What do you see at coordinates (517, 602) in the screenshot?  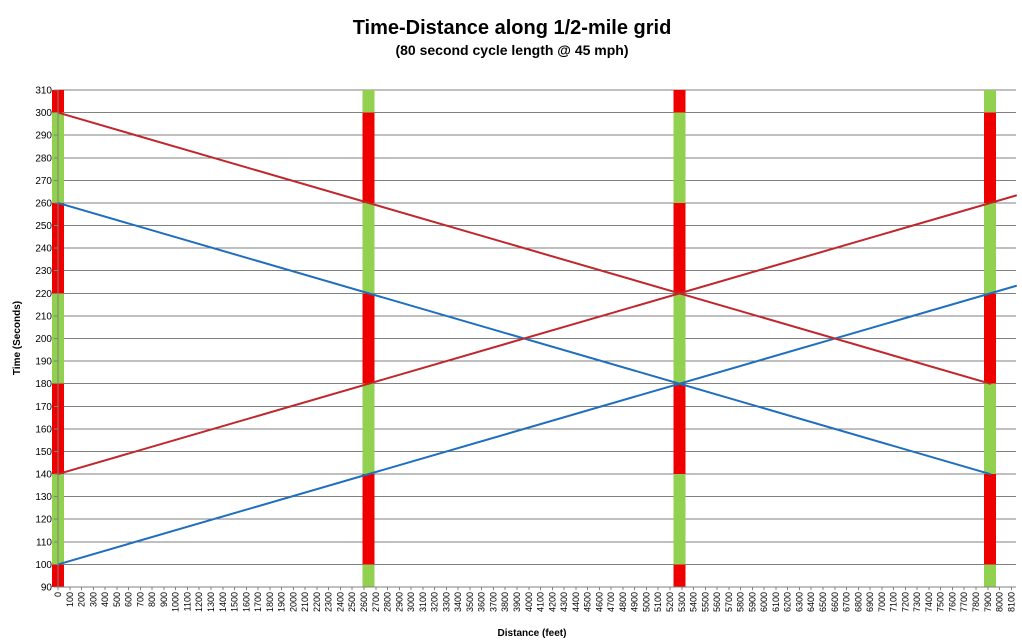 I see `x-tick-label-3900: 3900` at bounding box center [517, 602].